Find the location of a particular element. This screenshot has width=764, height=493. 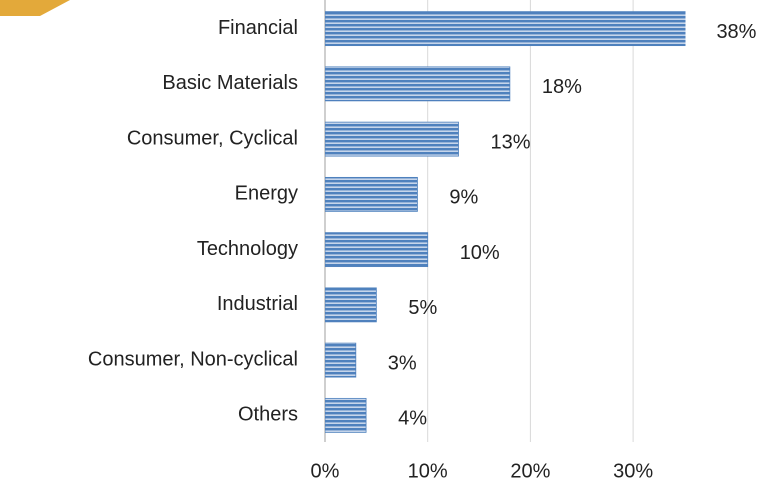

y-tick-label: Industrial is located at coordinates (257, 304).